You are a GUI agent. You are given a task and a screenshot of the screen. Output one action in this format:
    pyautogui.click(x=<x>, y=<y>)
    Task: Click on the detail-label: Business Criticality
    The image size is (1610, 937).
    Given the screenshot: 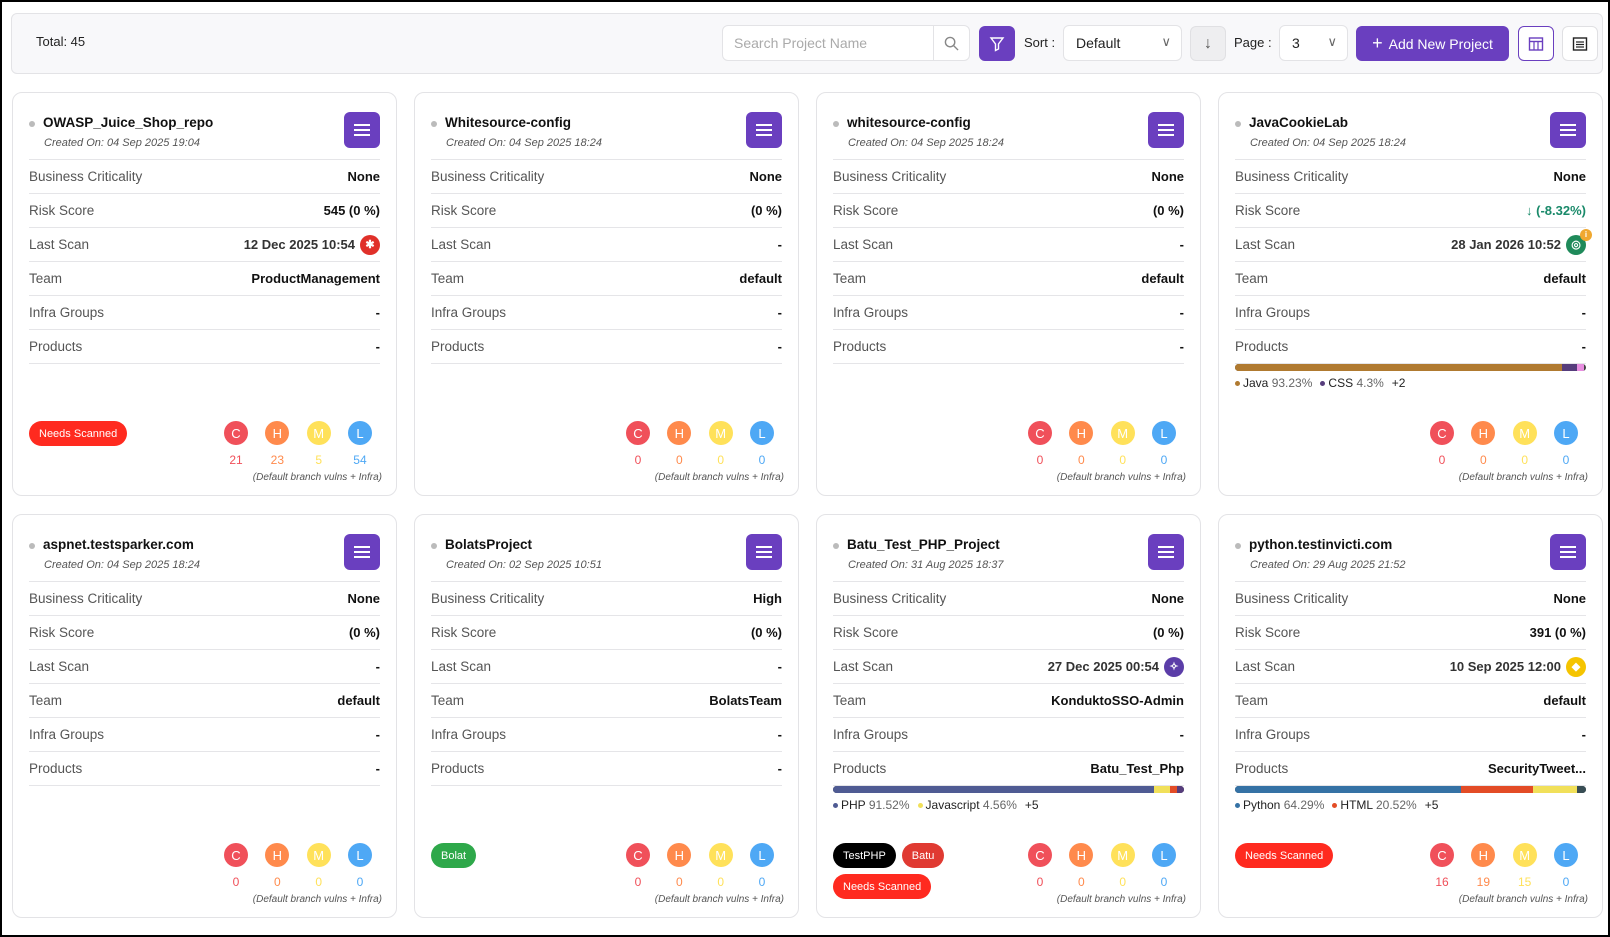 What is the action you would take?
    pyautogui.click(x=1292, y=598)
    